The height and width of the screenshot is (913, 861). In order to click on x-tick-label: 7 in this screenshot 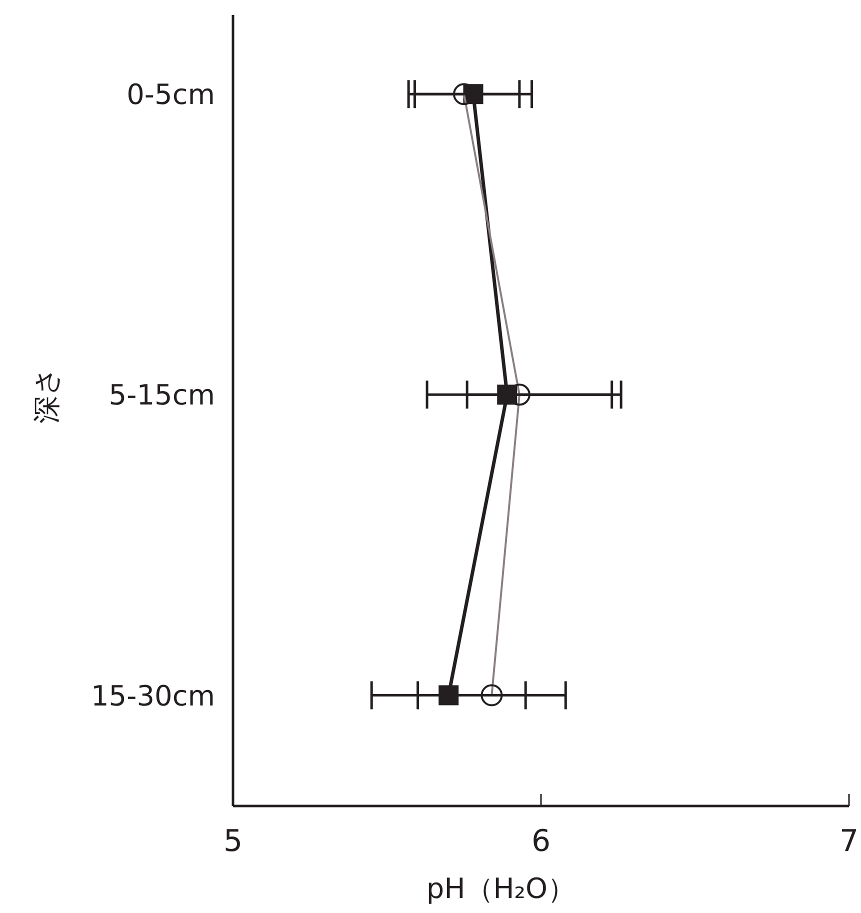, I will do `click(849, 841)`.